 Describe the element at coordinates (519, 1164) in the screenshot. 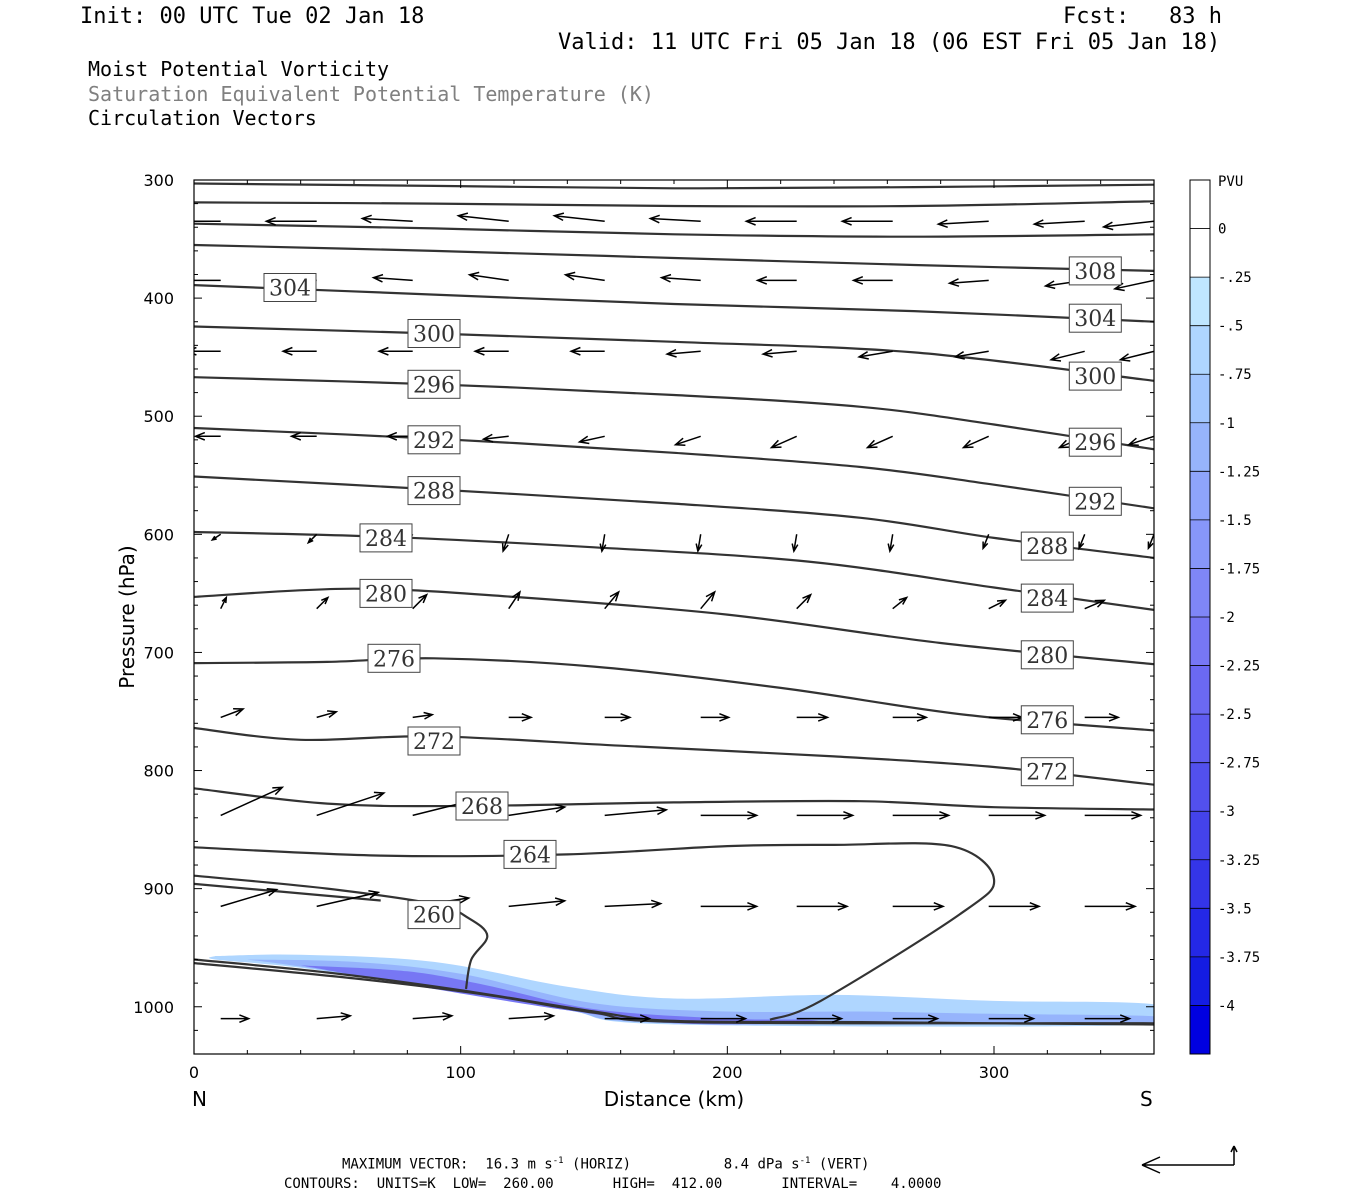

I see `horiz-value: 16.3 m s` at that location.